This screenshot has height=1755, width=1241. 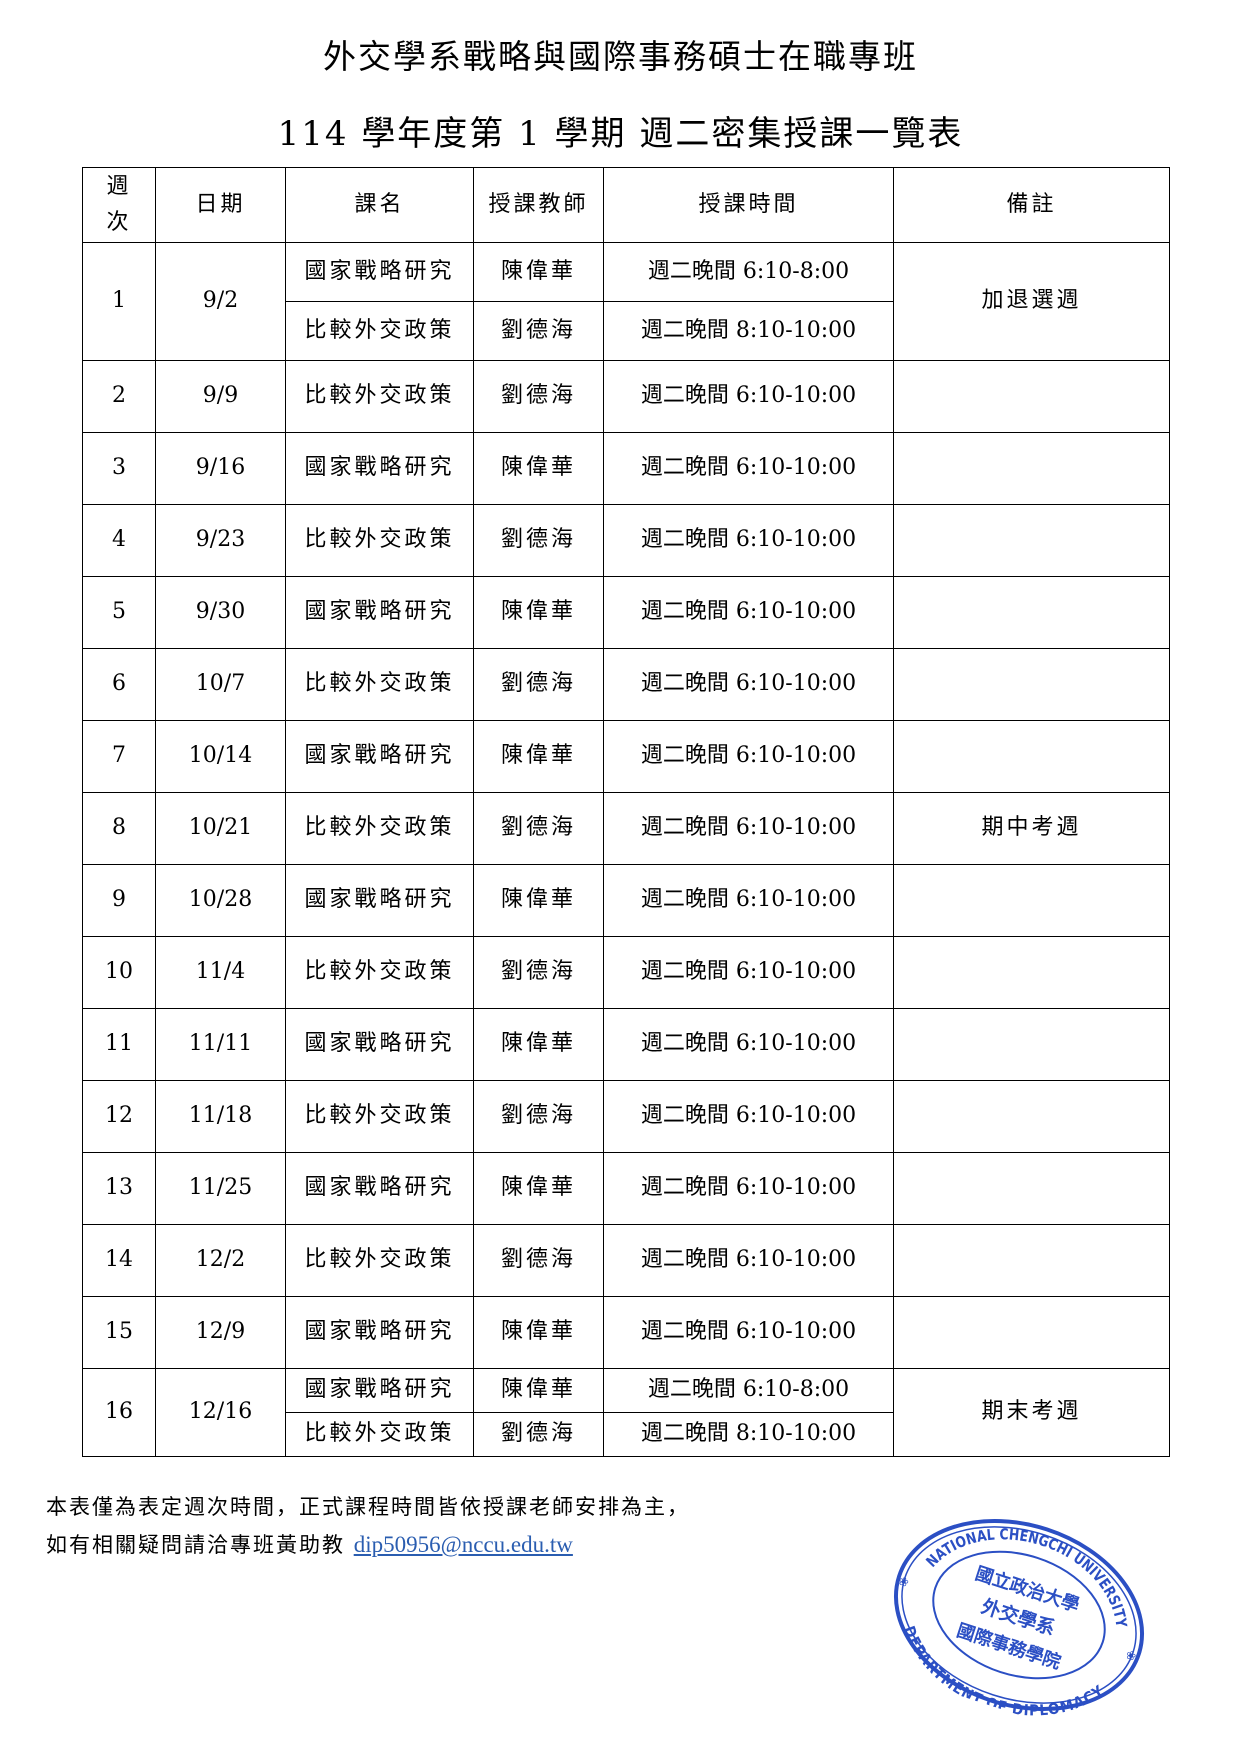 What do you see at coordinates (1031, 205) in the screenshot?
I see `header-remark: 備註` at bounding box center [1031, 205].